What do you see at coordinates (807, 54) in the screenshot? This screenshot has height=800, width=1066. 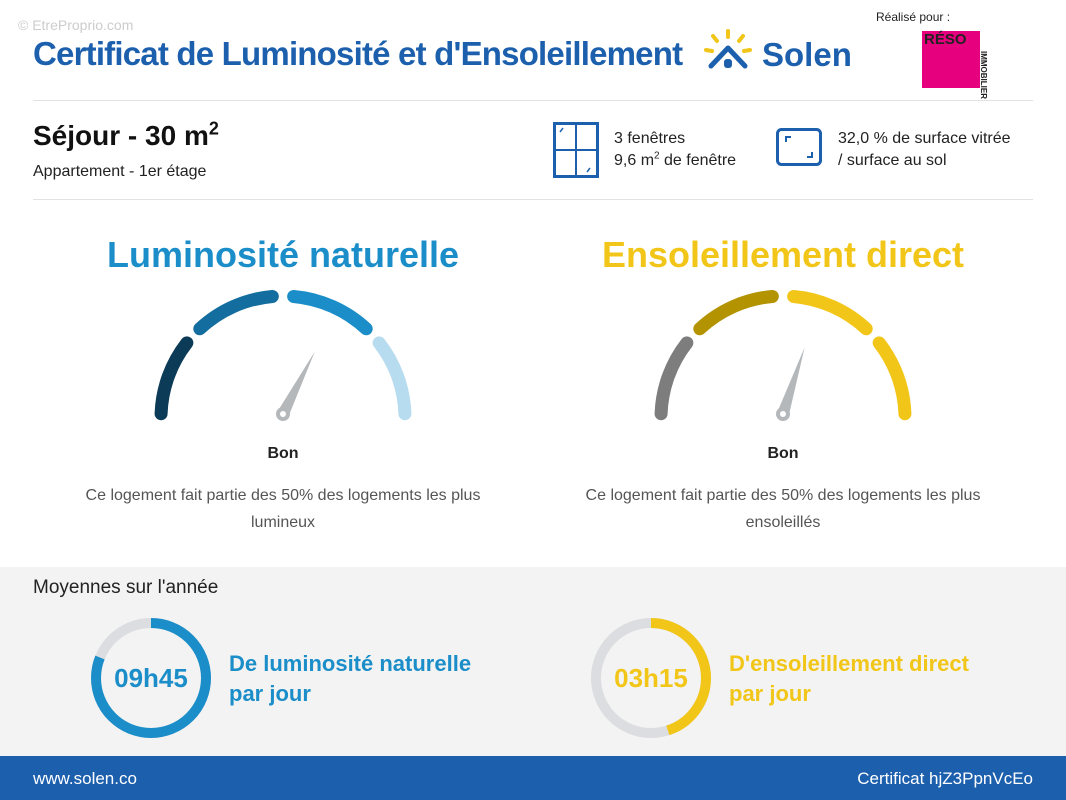 I see `brand-name: Solen` at bounding box center [807, 54].